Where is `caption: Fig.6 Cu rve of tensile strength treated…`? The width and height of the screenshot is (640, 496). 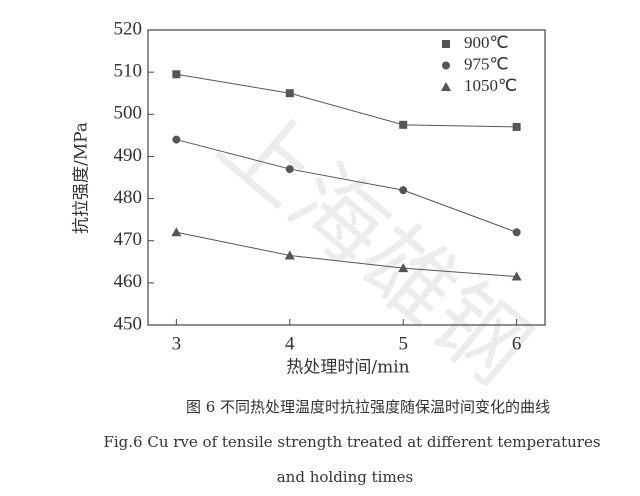 caption: Fig.6 Cu rve of tensile strength treated… is located at coordinates (351, 442).